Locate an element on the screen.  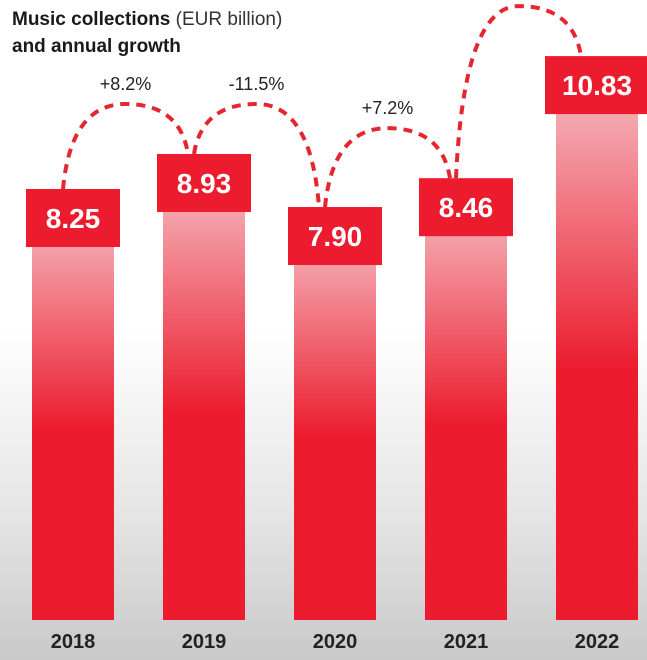
bar-2018 is located at coordinates (73, 407).